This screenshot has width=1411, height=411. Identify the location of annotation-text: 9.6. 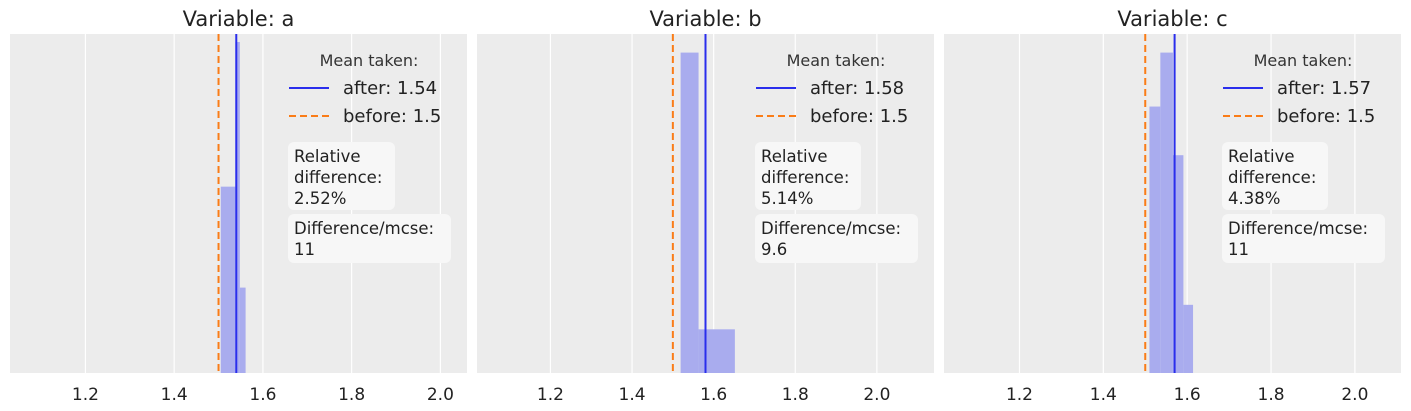
(774, 249).